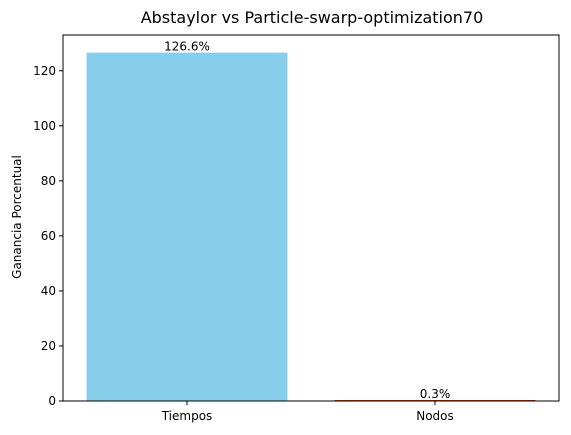 This screenshot has width=571, height=435. What do you see at coordinates (17, 217) in the screenshot?
I see `y-axis-label: Ganancia Porcentual` at bounding box center [17, 217].